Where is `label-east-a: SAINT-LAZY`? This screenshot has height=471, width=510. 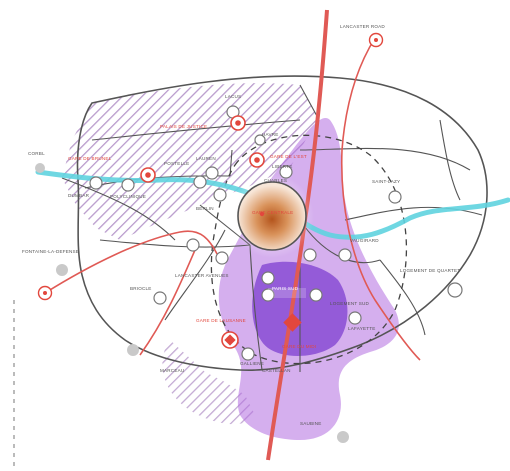
label-east-a: SAINT-LAZY is located at coordinates (386, 181).